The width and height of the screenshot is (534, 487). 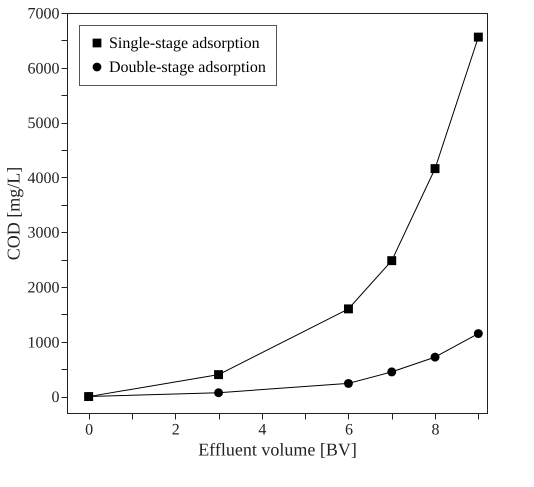 What do you see at coordinates (44, 69) in the screenshot?
I see `y-tick-label: 6000` at bounding box center [44, 69].